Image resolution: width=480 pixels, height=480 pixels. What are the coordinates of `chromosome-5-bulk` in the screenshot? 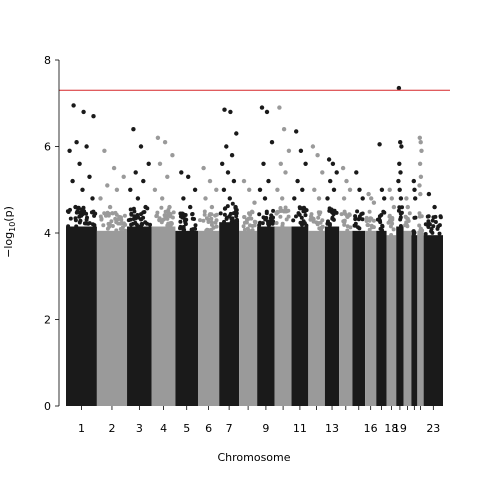 It's located at (186, 318).